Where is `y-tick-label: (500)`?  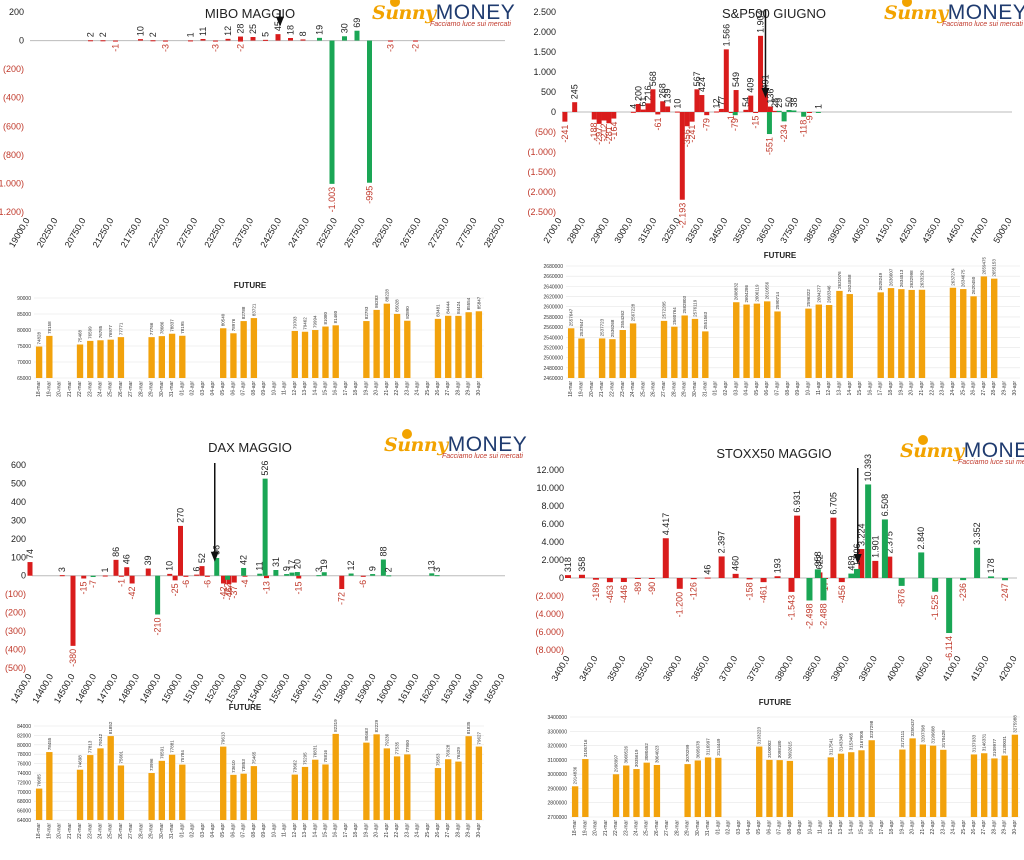 y-tick-label: (500) is located at coordinates (15, 668).